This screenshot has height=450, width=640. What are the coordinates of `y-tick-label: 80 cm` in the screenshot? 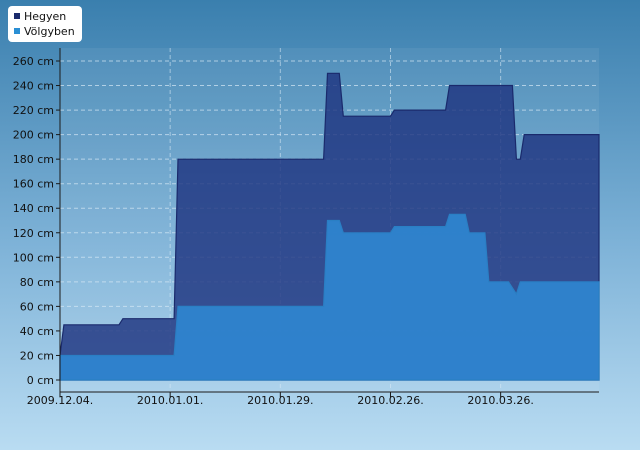 It's located at (37, 282).